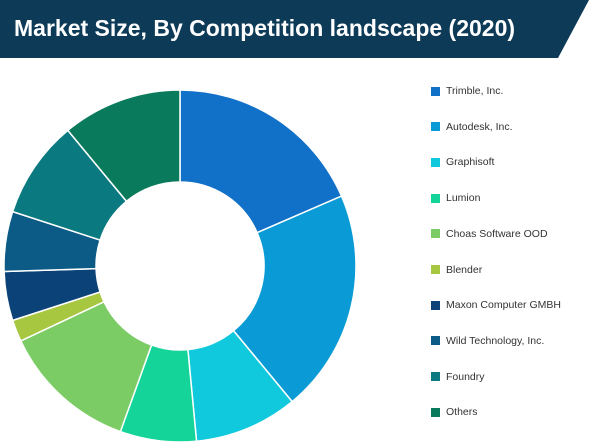  I want to click on legend-item-graphisoft: Graphisoft, so click(462, 162).